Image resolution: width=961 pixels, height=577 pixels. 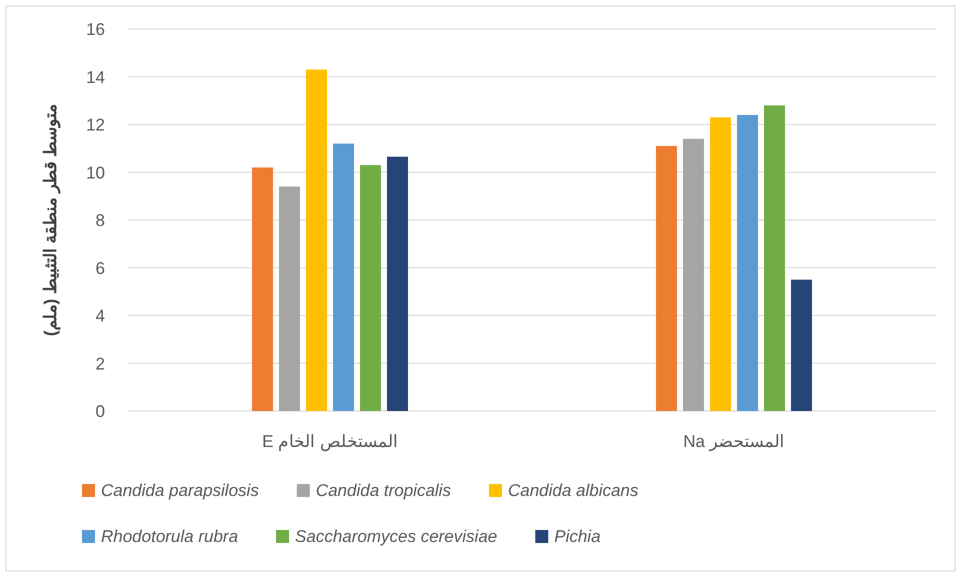 What do you see at coordinates (100, 220) in the screenshot?
I see `y-tick-label: 8` at bounding box center [100, 220].